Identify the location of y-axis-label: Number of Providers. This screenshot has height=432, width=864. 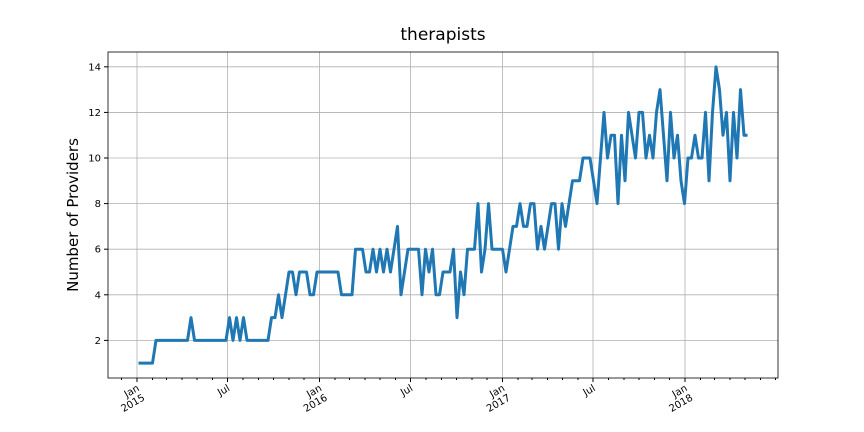
(73, 215).